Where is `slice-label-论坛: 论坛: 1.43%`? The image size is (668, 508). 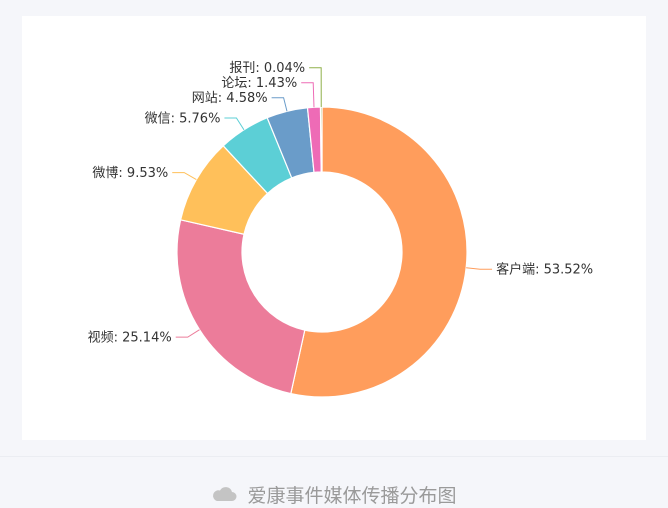 slice-label-论坛: 论坛: 1.43% is located at coordinates (259, 83).